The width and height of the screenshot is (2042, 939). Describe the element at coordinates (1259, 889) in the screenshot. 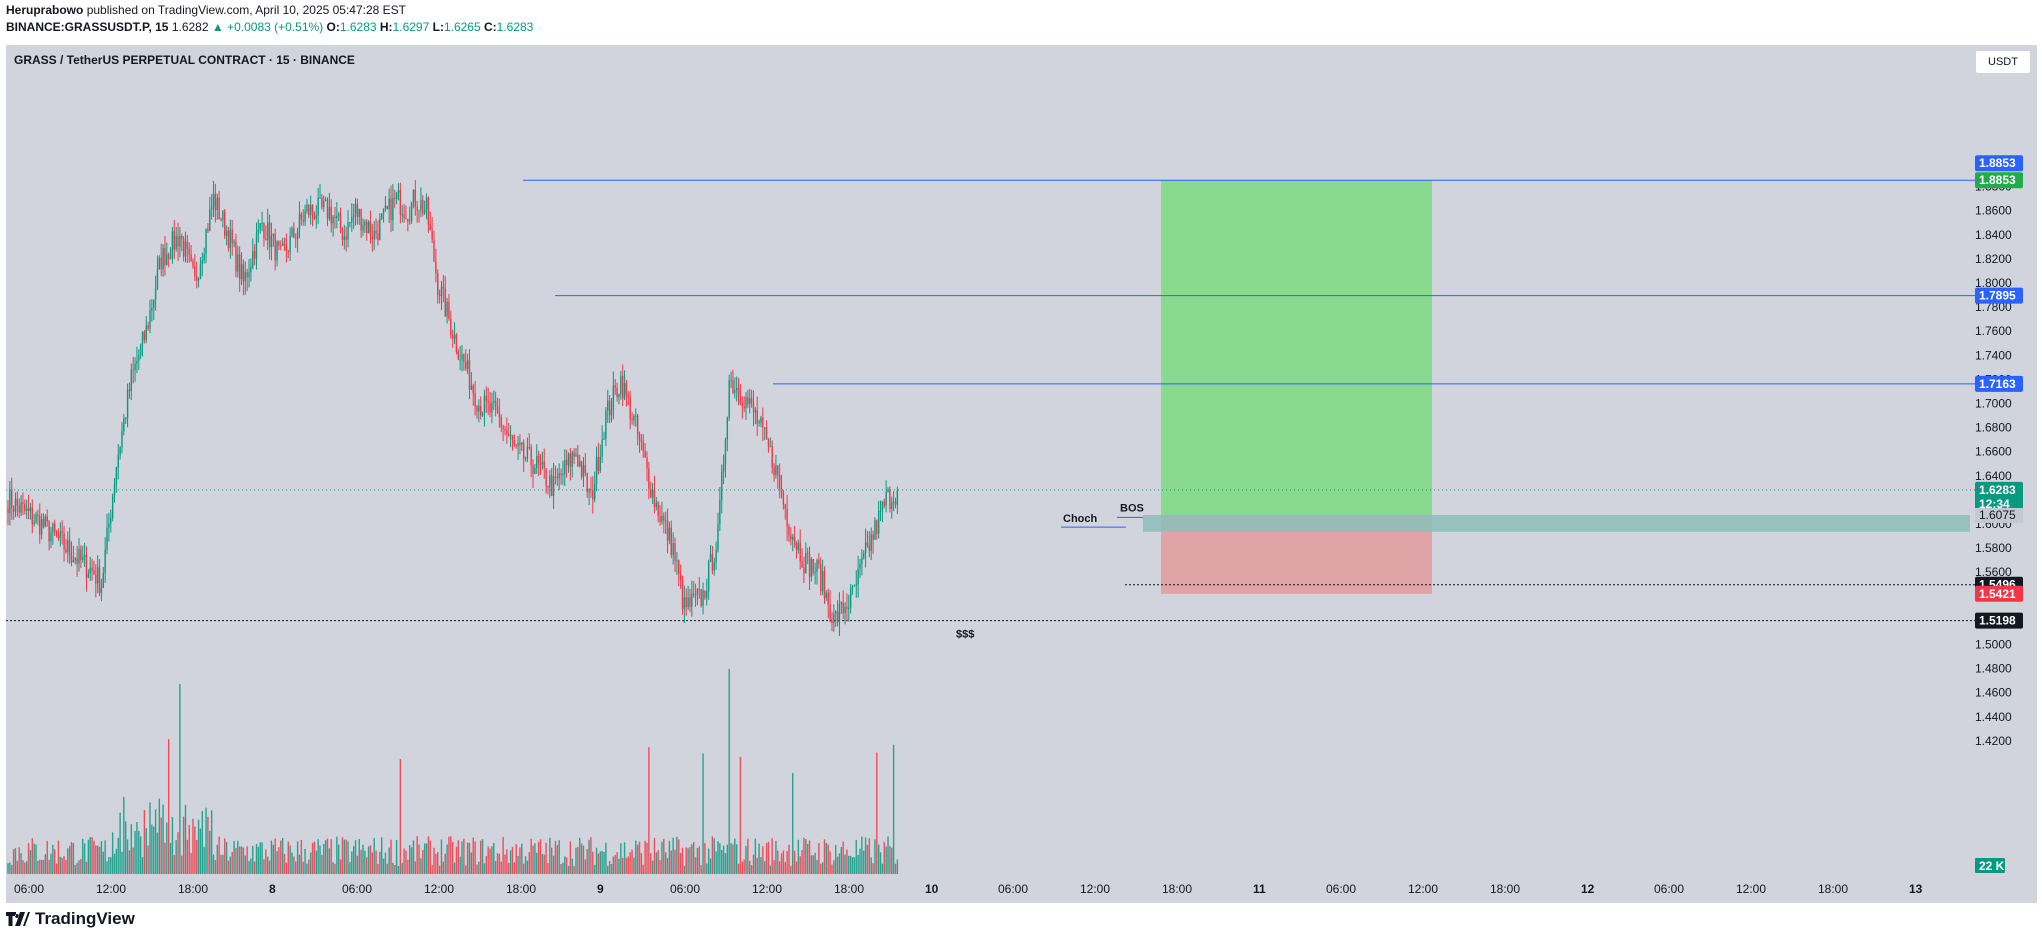

I see `time-tick-label: 11` at that location.